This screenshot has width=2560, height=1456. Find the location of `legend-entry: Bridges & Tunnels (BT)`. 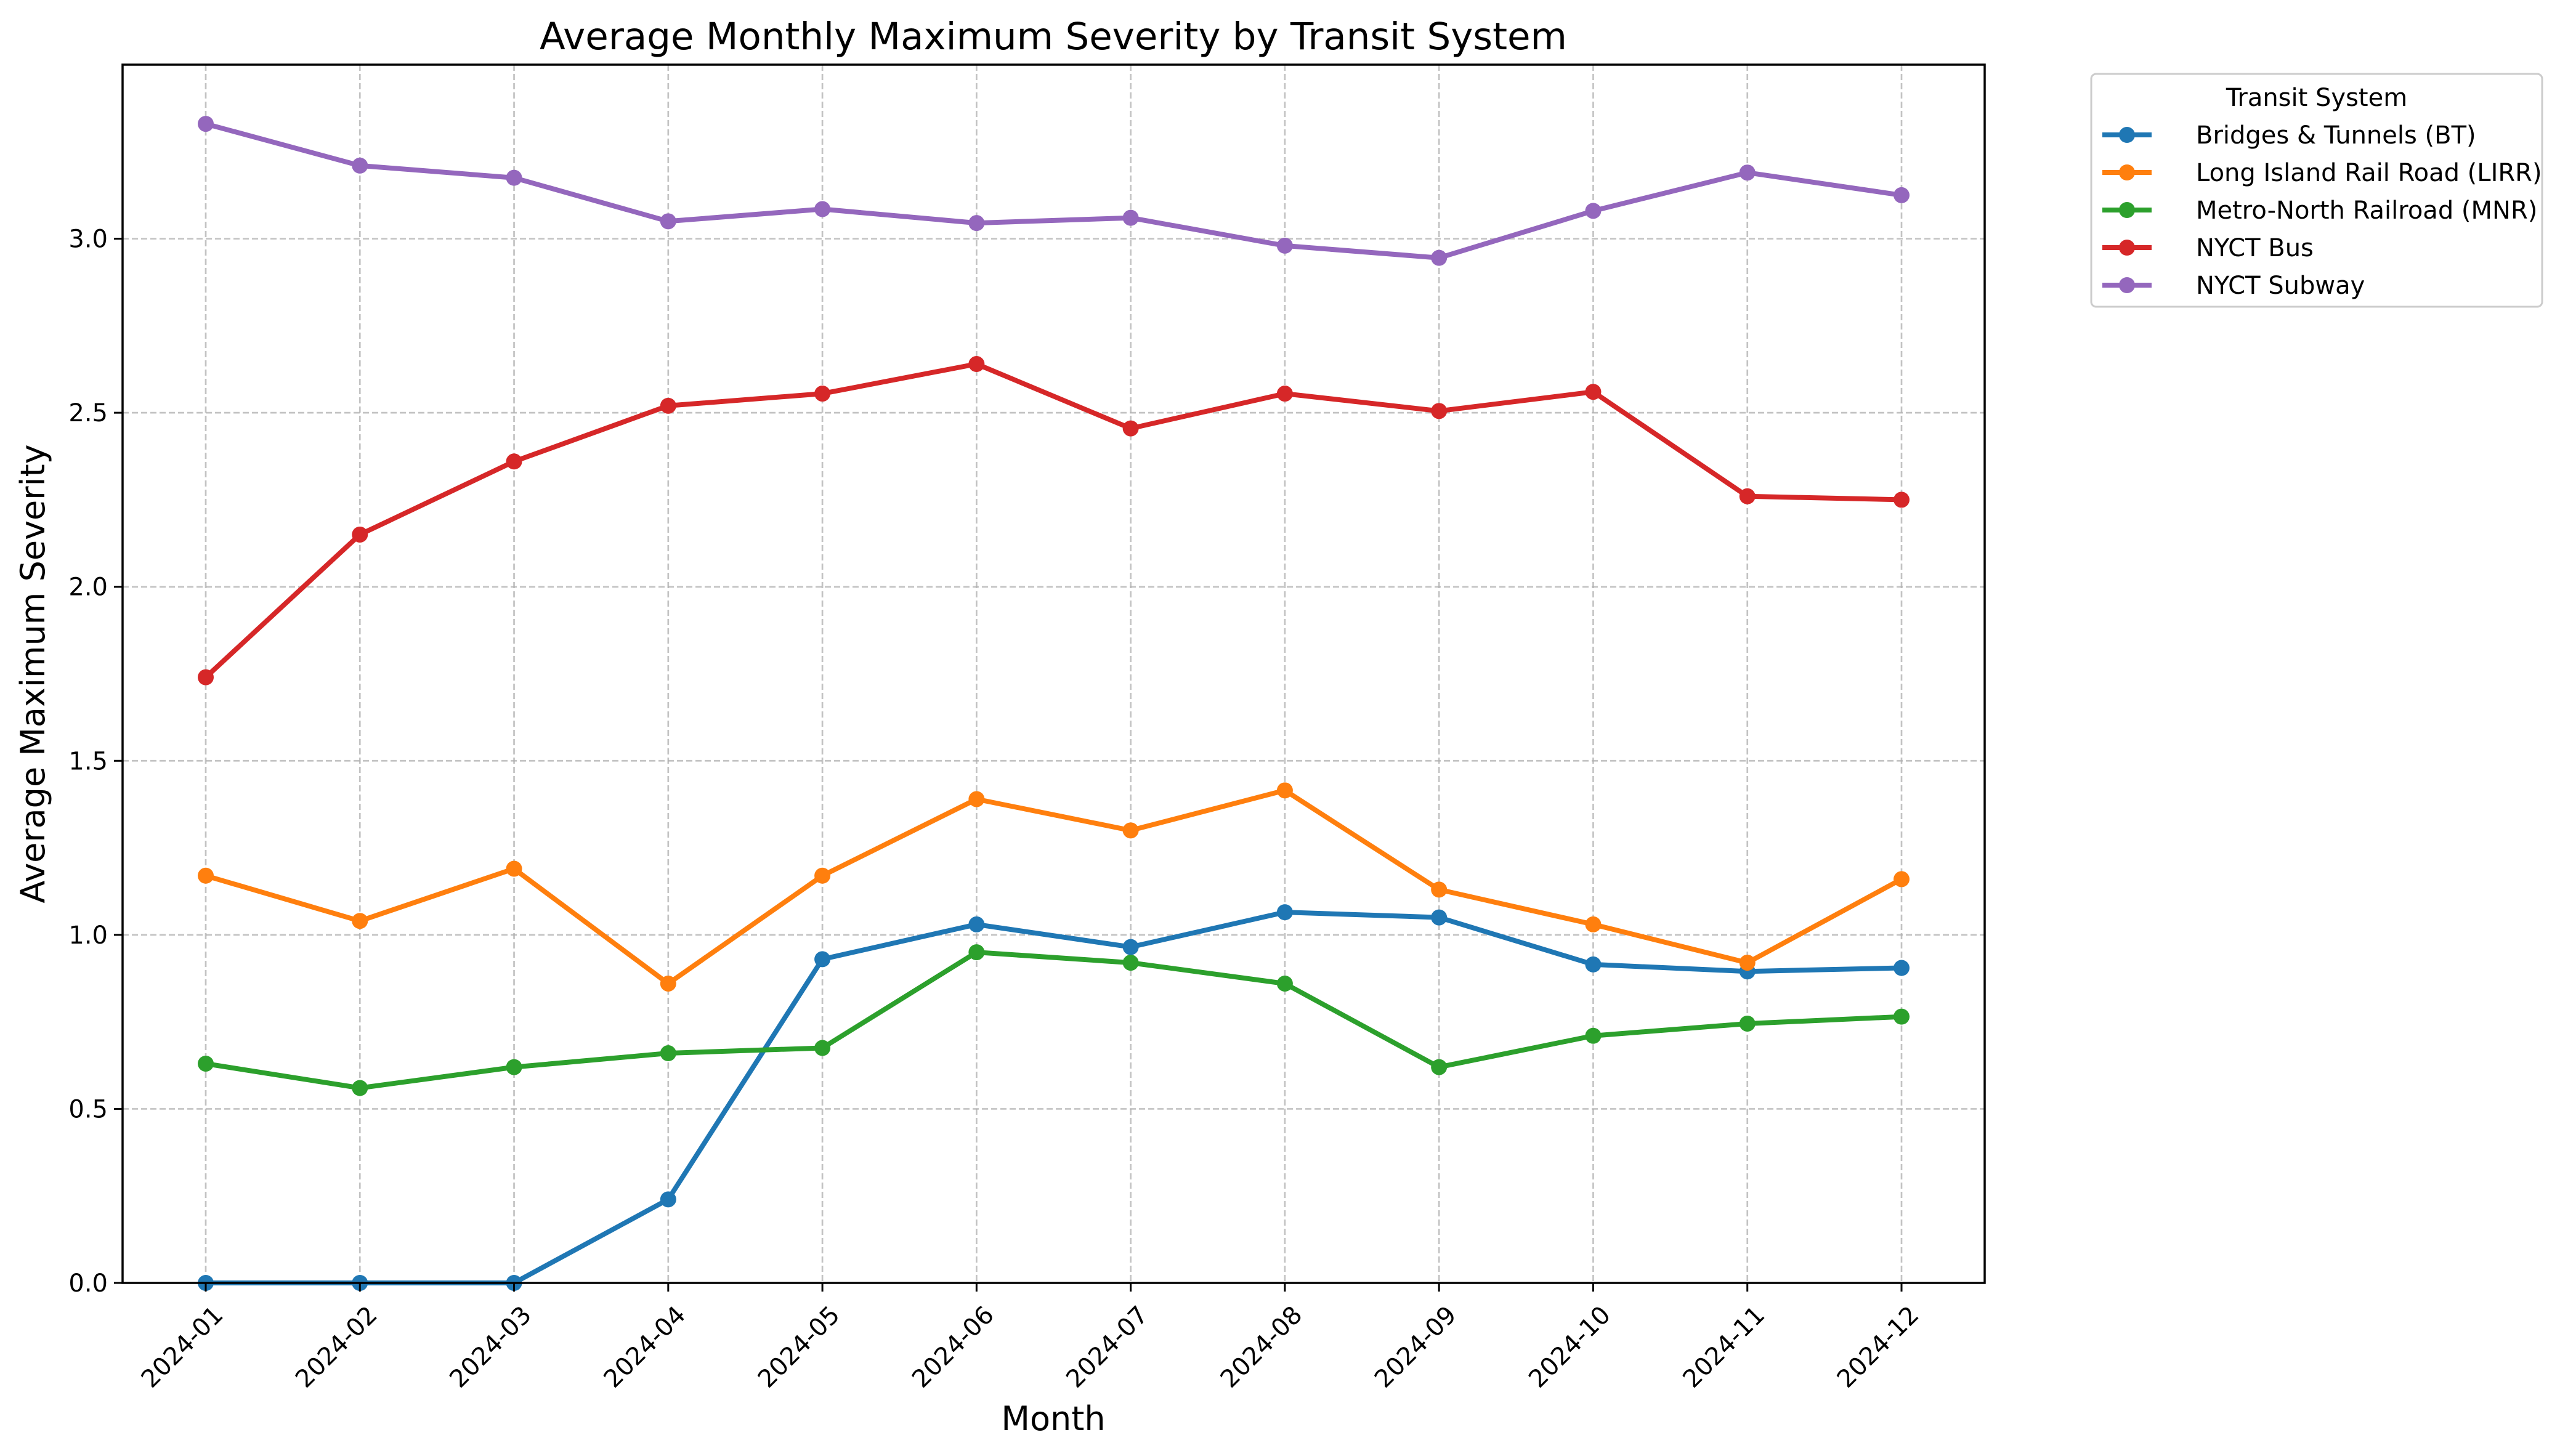

legend-entry: Bridges & Tunnels (BT) is located at coordinates (2289, 135).